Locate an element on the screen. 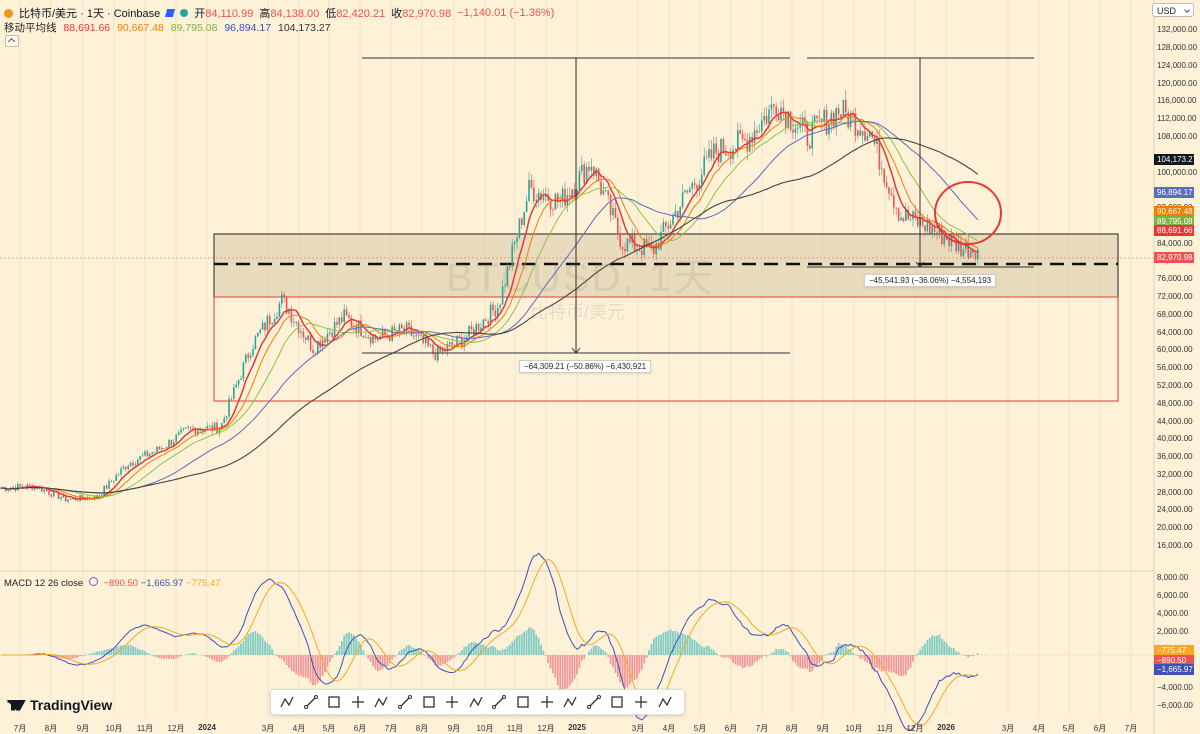  date-price-range-icon is located at coordinates (665, 702).